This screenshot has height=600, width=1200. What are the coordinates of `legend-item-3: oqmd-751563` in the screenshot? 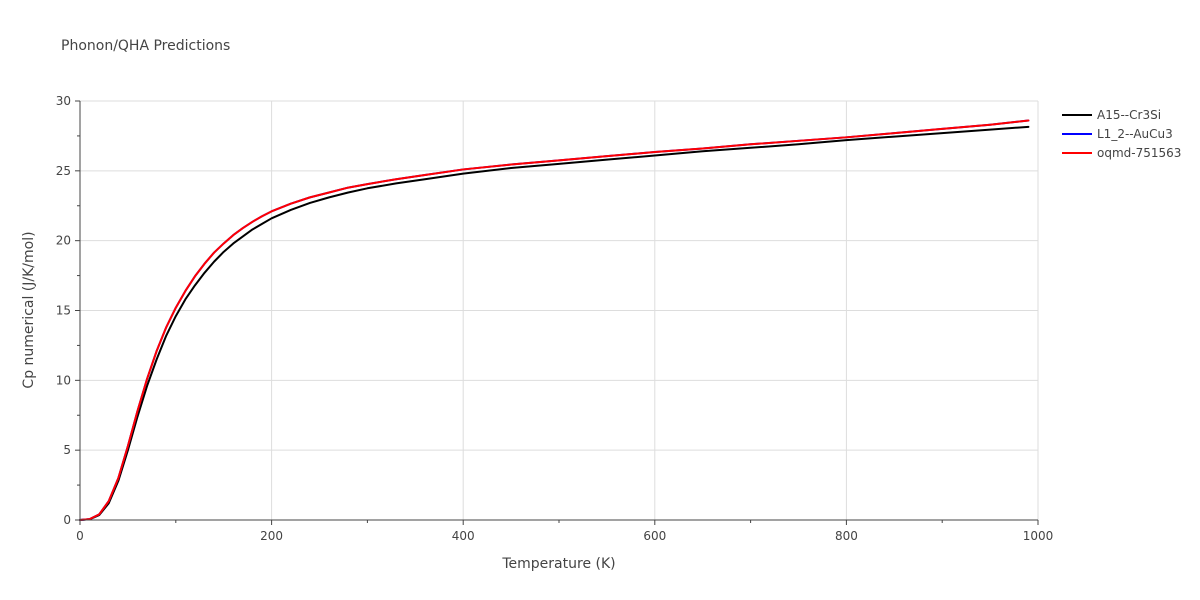 It's located at (1121, 153).